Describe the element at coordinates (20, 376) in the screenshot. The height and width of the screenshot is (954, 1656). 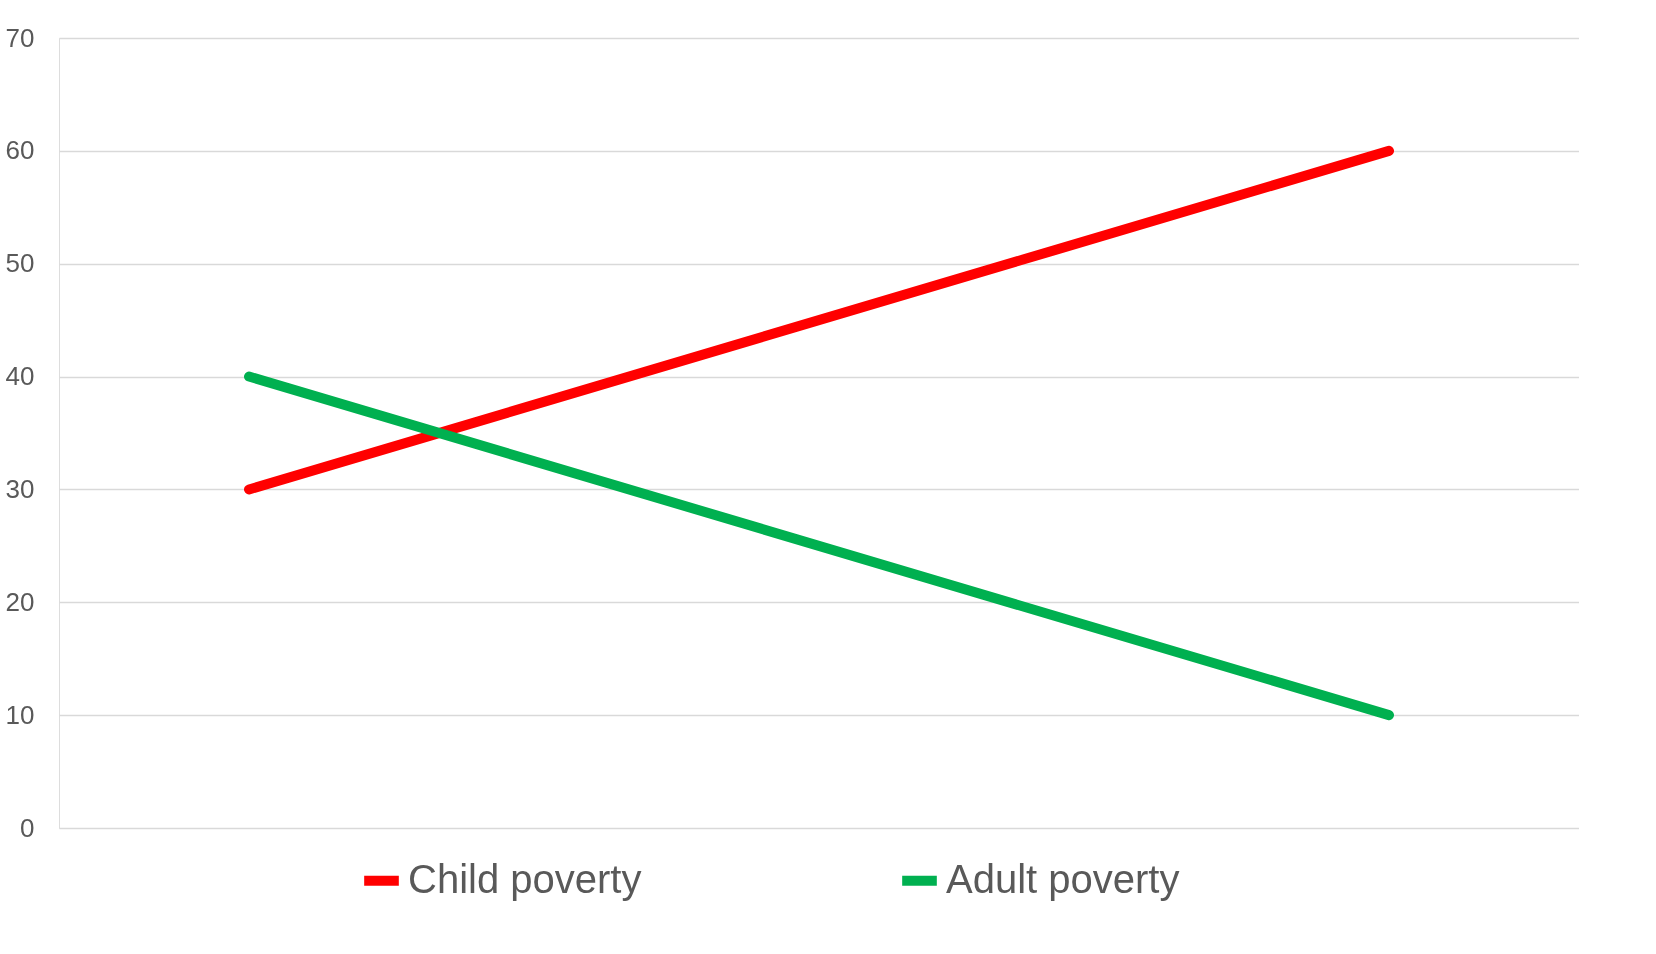
I see `y-tick-label: 40` at that location.